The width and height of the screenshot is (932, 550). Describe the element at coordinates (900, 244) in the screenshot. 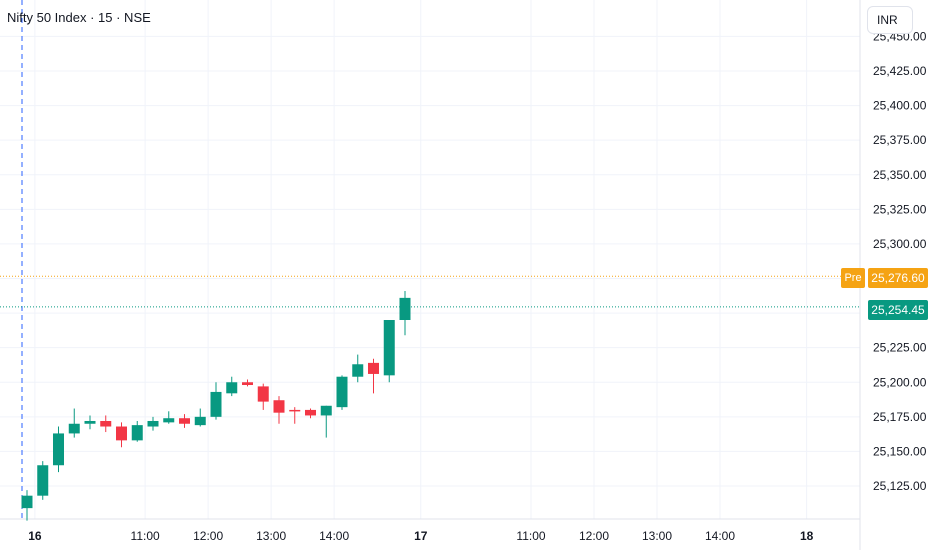

I see `price-axis-label: 25,300.00` at that location.